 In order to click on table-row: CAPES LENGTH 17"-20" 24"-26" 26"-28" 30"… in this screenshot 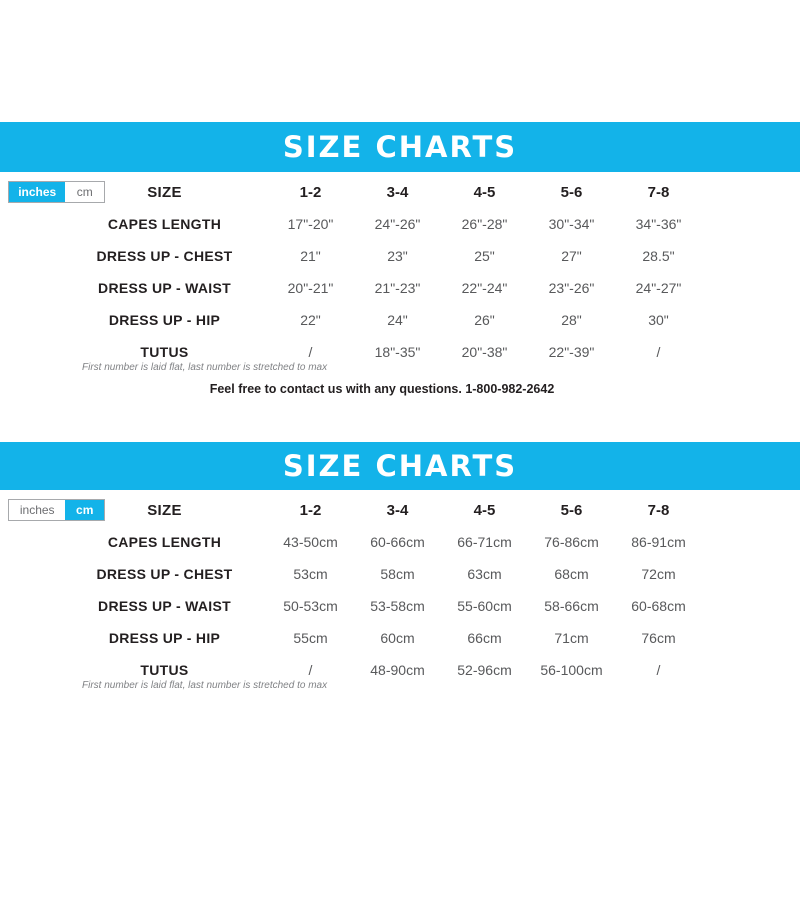, I will do `click(382, 224)`.